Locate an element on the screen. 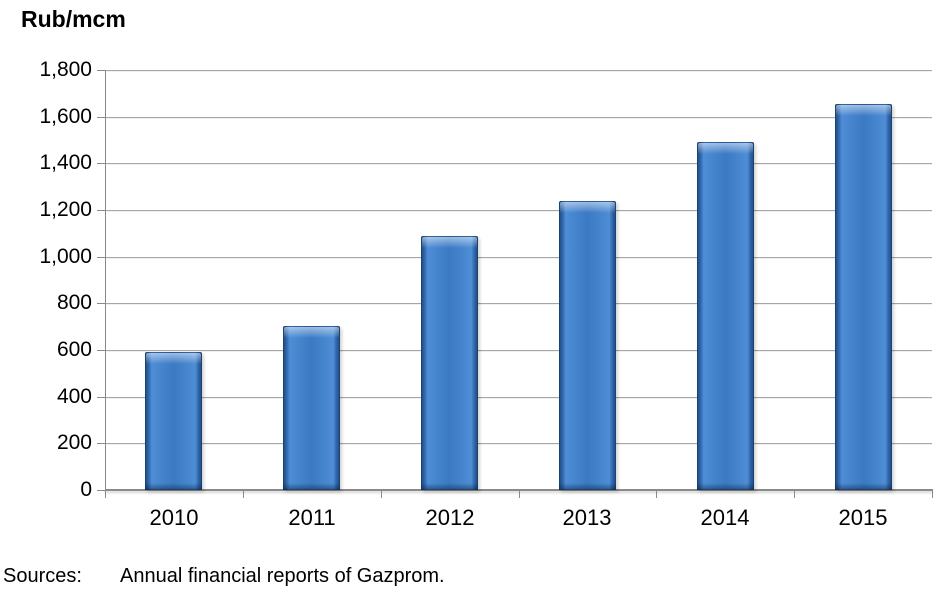 The image size is (938, 600). source-label: Sources: is located at coordinates (42, 576).